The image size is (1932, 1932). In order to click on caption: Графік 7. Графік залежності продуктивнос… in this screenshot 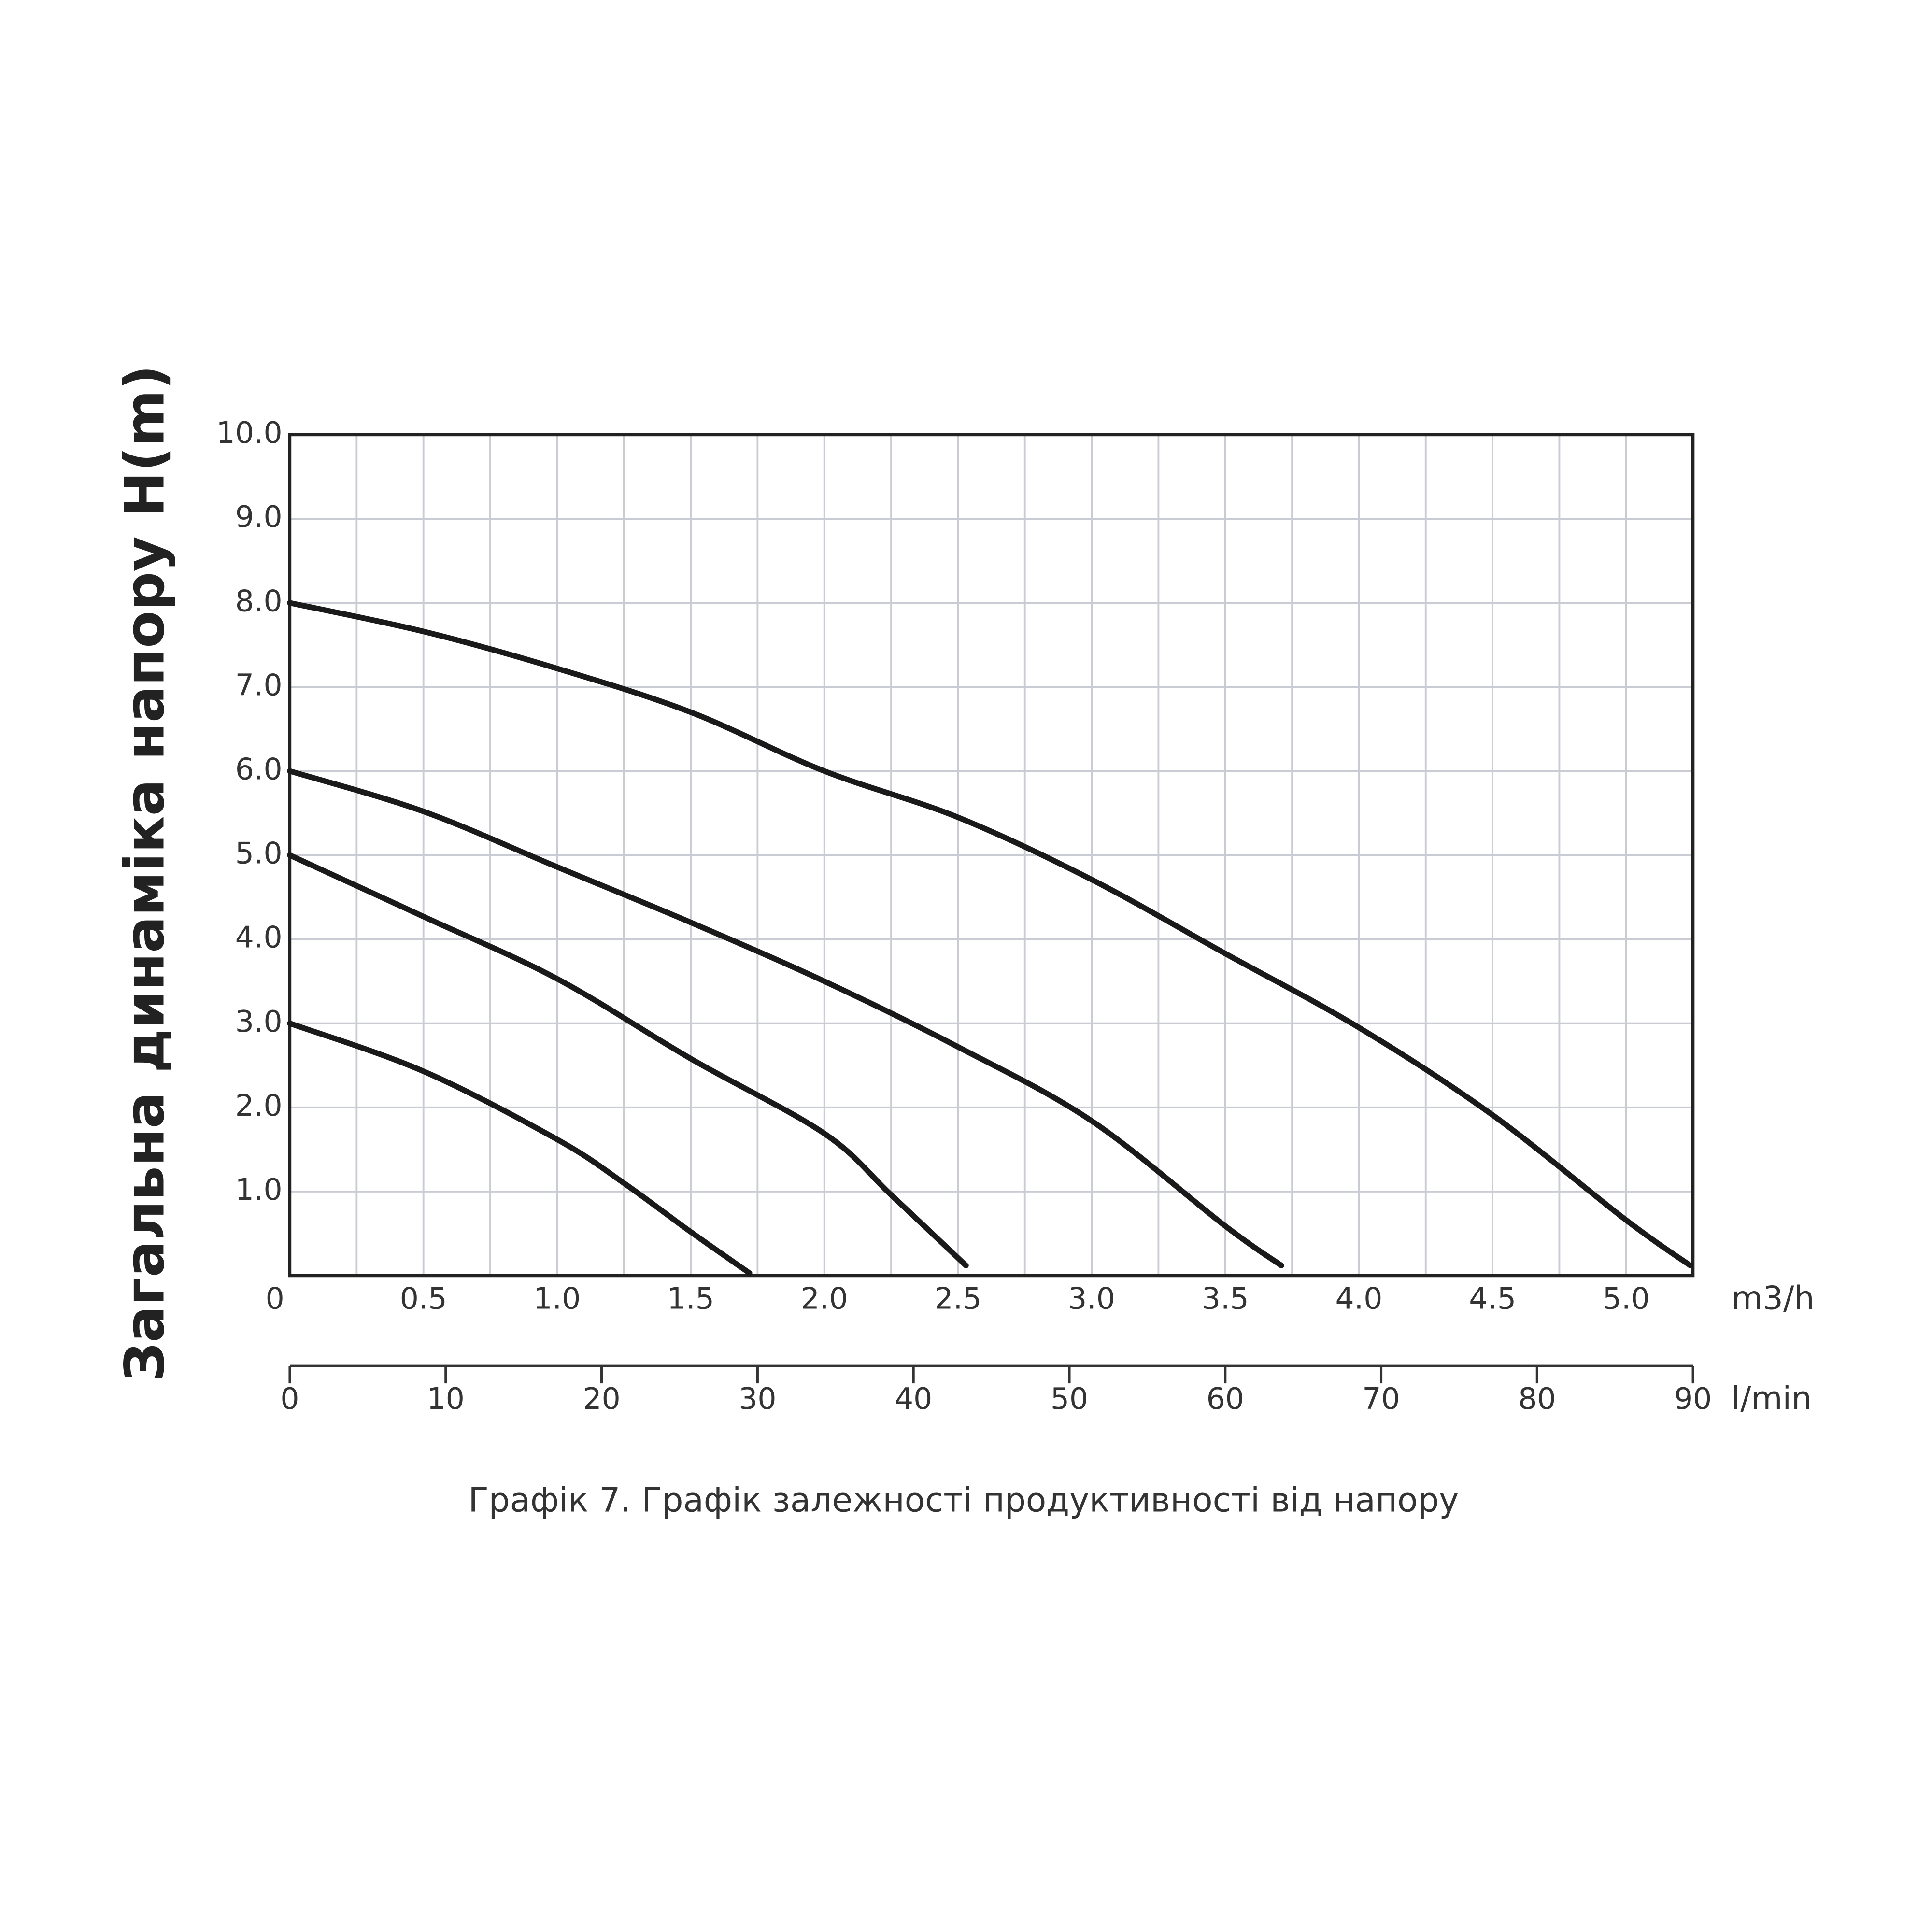, I will do `click(963, 1500)`.